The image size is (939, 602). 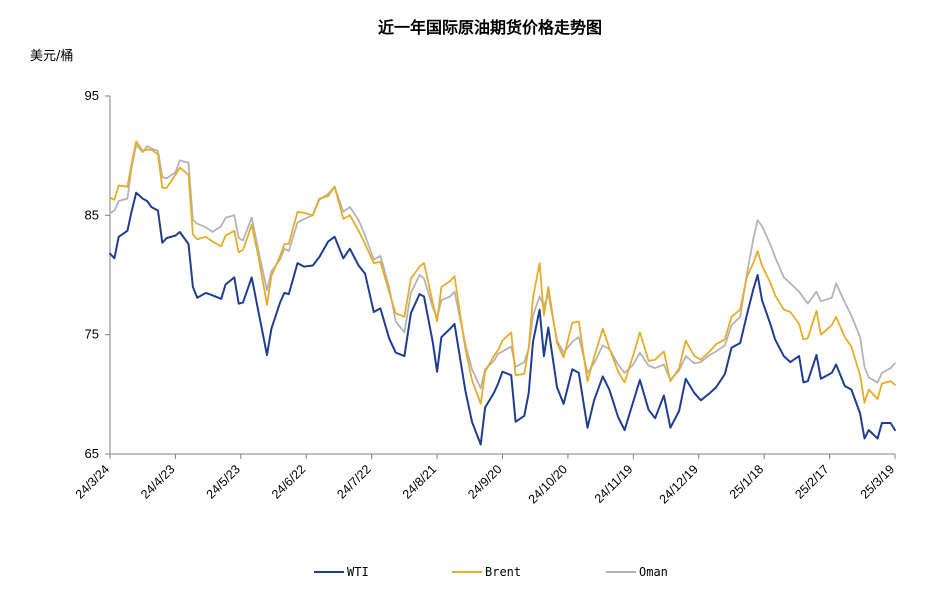 I want to click on x-tick-label: 24/7/22, so click(x=353, y=481).